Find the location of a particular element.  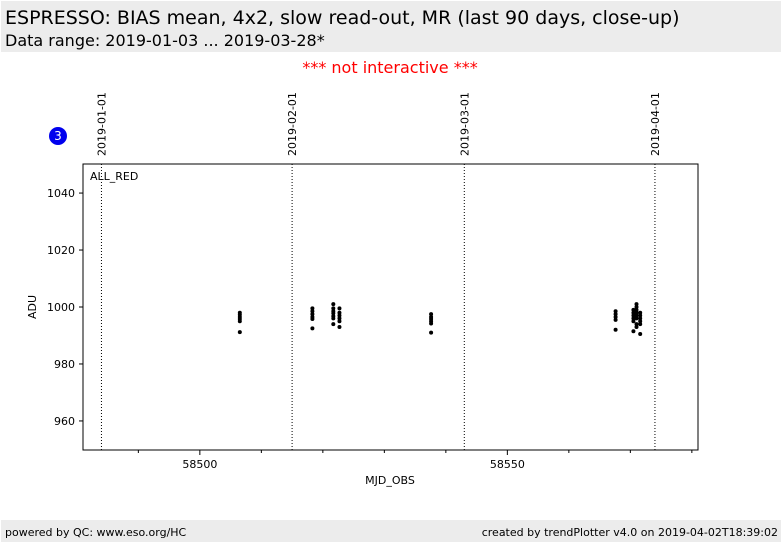

x-label: MJD_OBS is located at coordinates (390, 480).